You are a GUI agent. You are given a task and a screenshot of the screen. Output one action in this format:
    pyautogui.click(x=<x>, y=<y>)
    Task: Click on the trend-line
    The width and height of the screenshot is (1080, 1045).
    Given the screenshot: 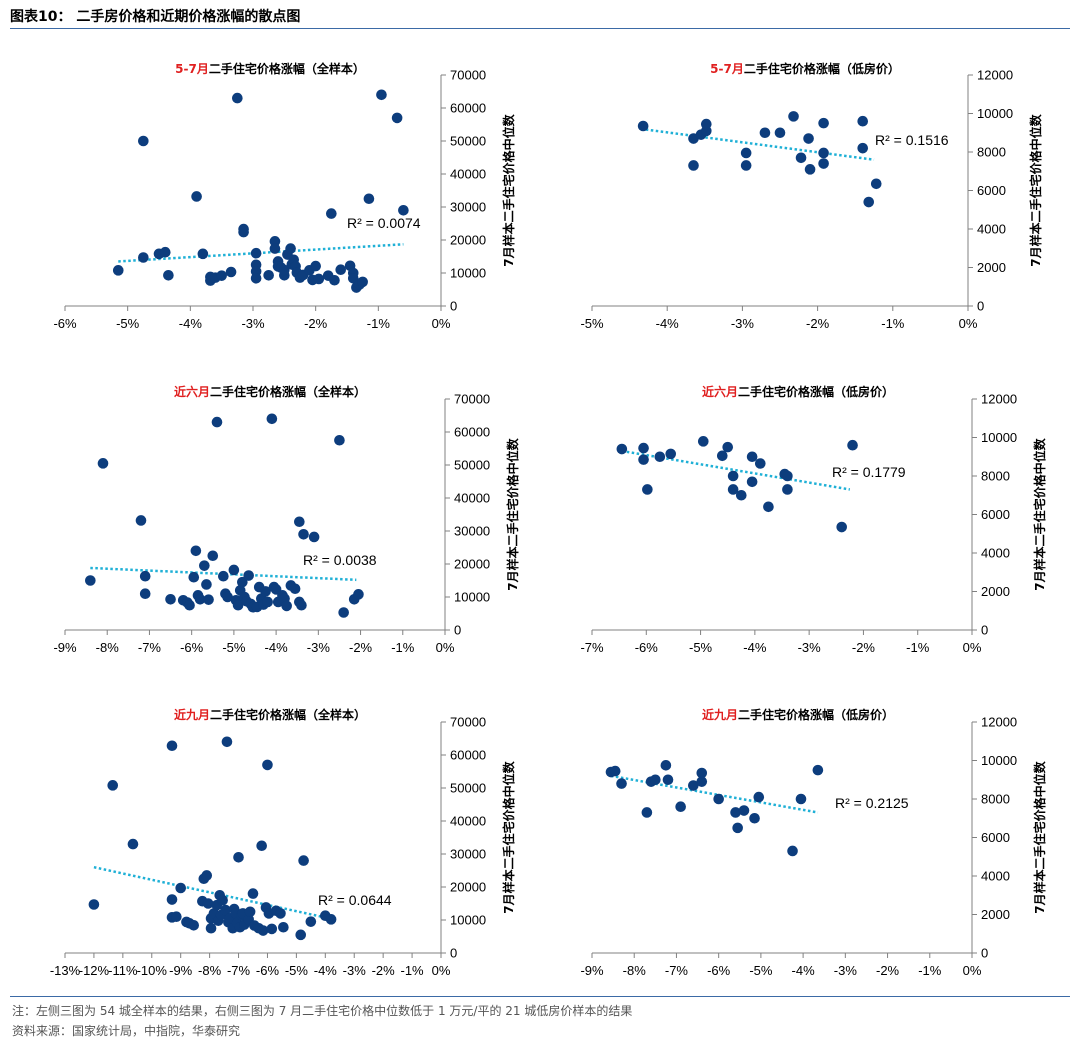 What is the action you would take?
    pyautogui.click(x=757, y=144)
    